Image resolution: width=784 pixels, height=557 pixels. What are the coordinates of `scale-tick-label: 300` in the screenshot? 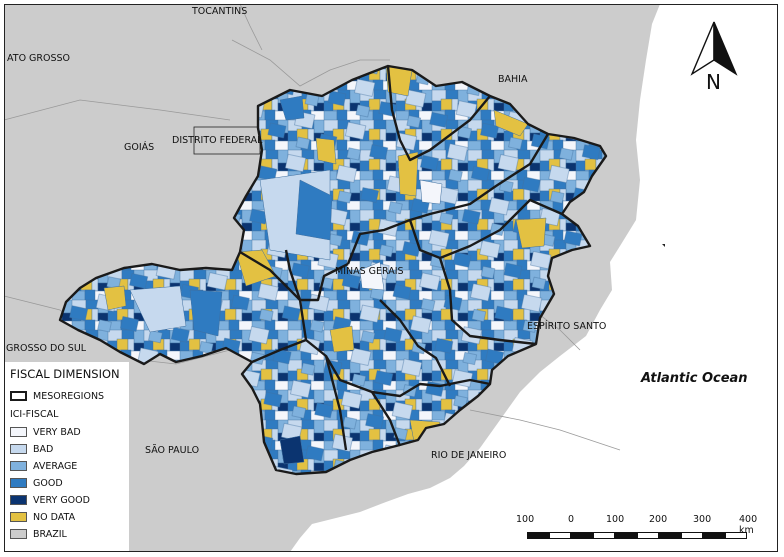 It's located at (702, 519).